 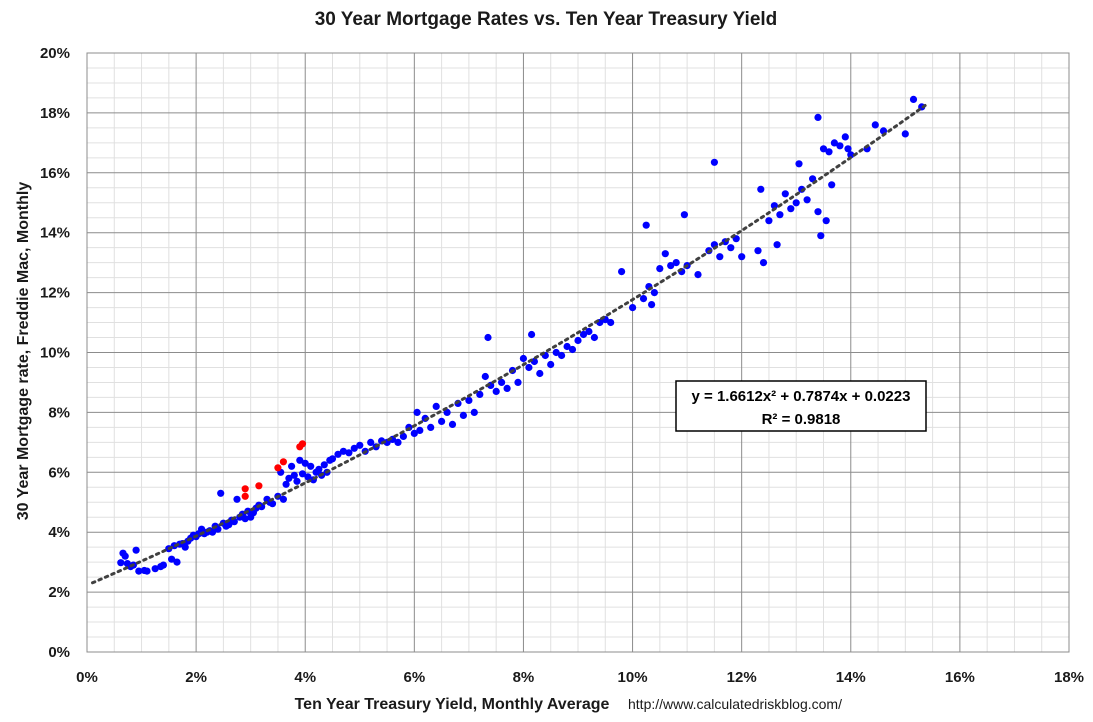 I want to click on y-tick-label: 20%, so click(x=55, y=53).